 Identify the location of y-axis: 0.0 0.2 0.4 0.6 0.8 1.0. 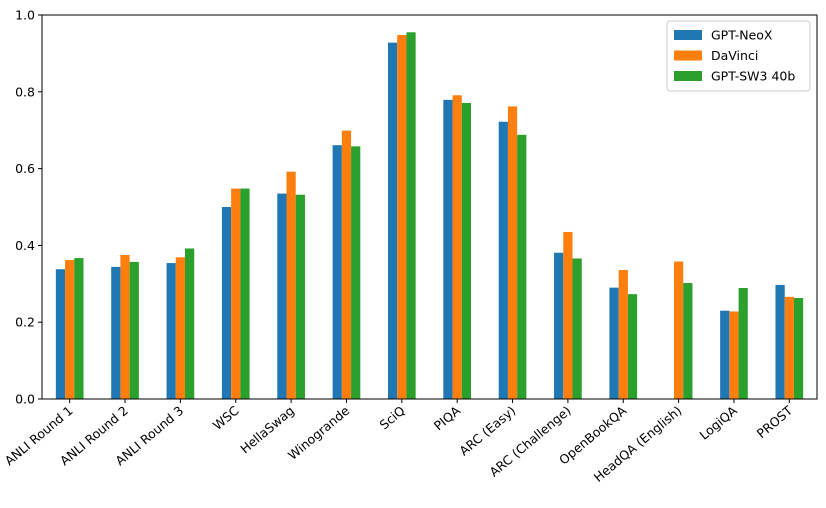
(28, 207).